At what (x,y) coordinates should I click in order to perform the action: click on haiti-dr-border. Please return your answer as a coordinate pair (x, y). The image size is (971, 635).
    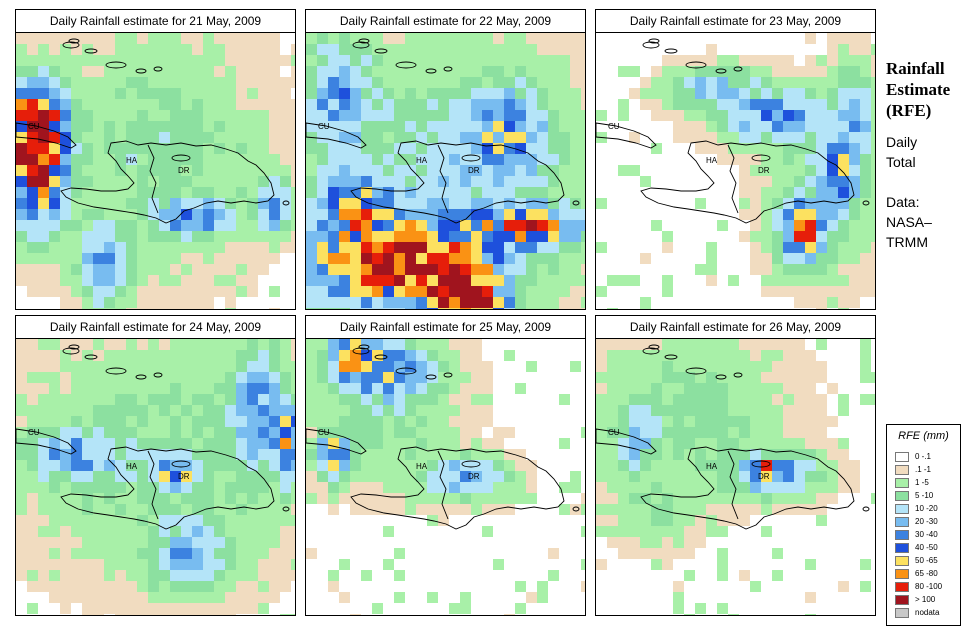
    Looking at the image, I should click on (733, 179).